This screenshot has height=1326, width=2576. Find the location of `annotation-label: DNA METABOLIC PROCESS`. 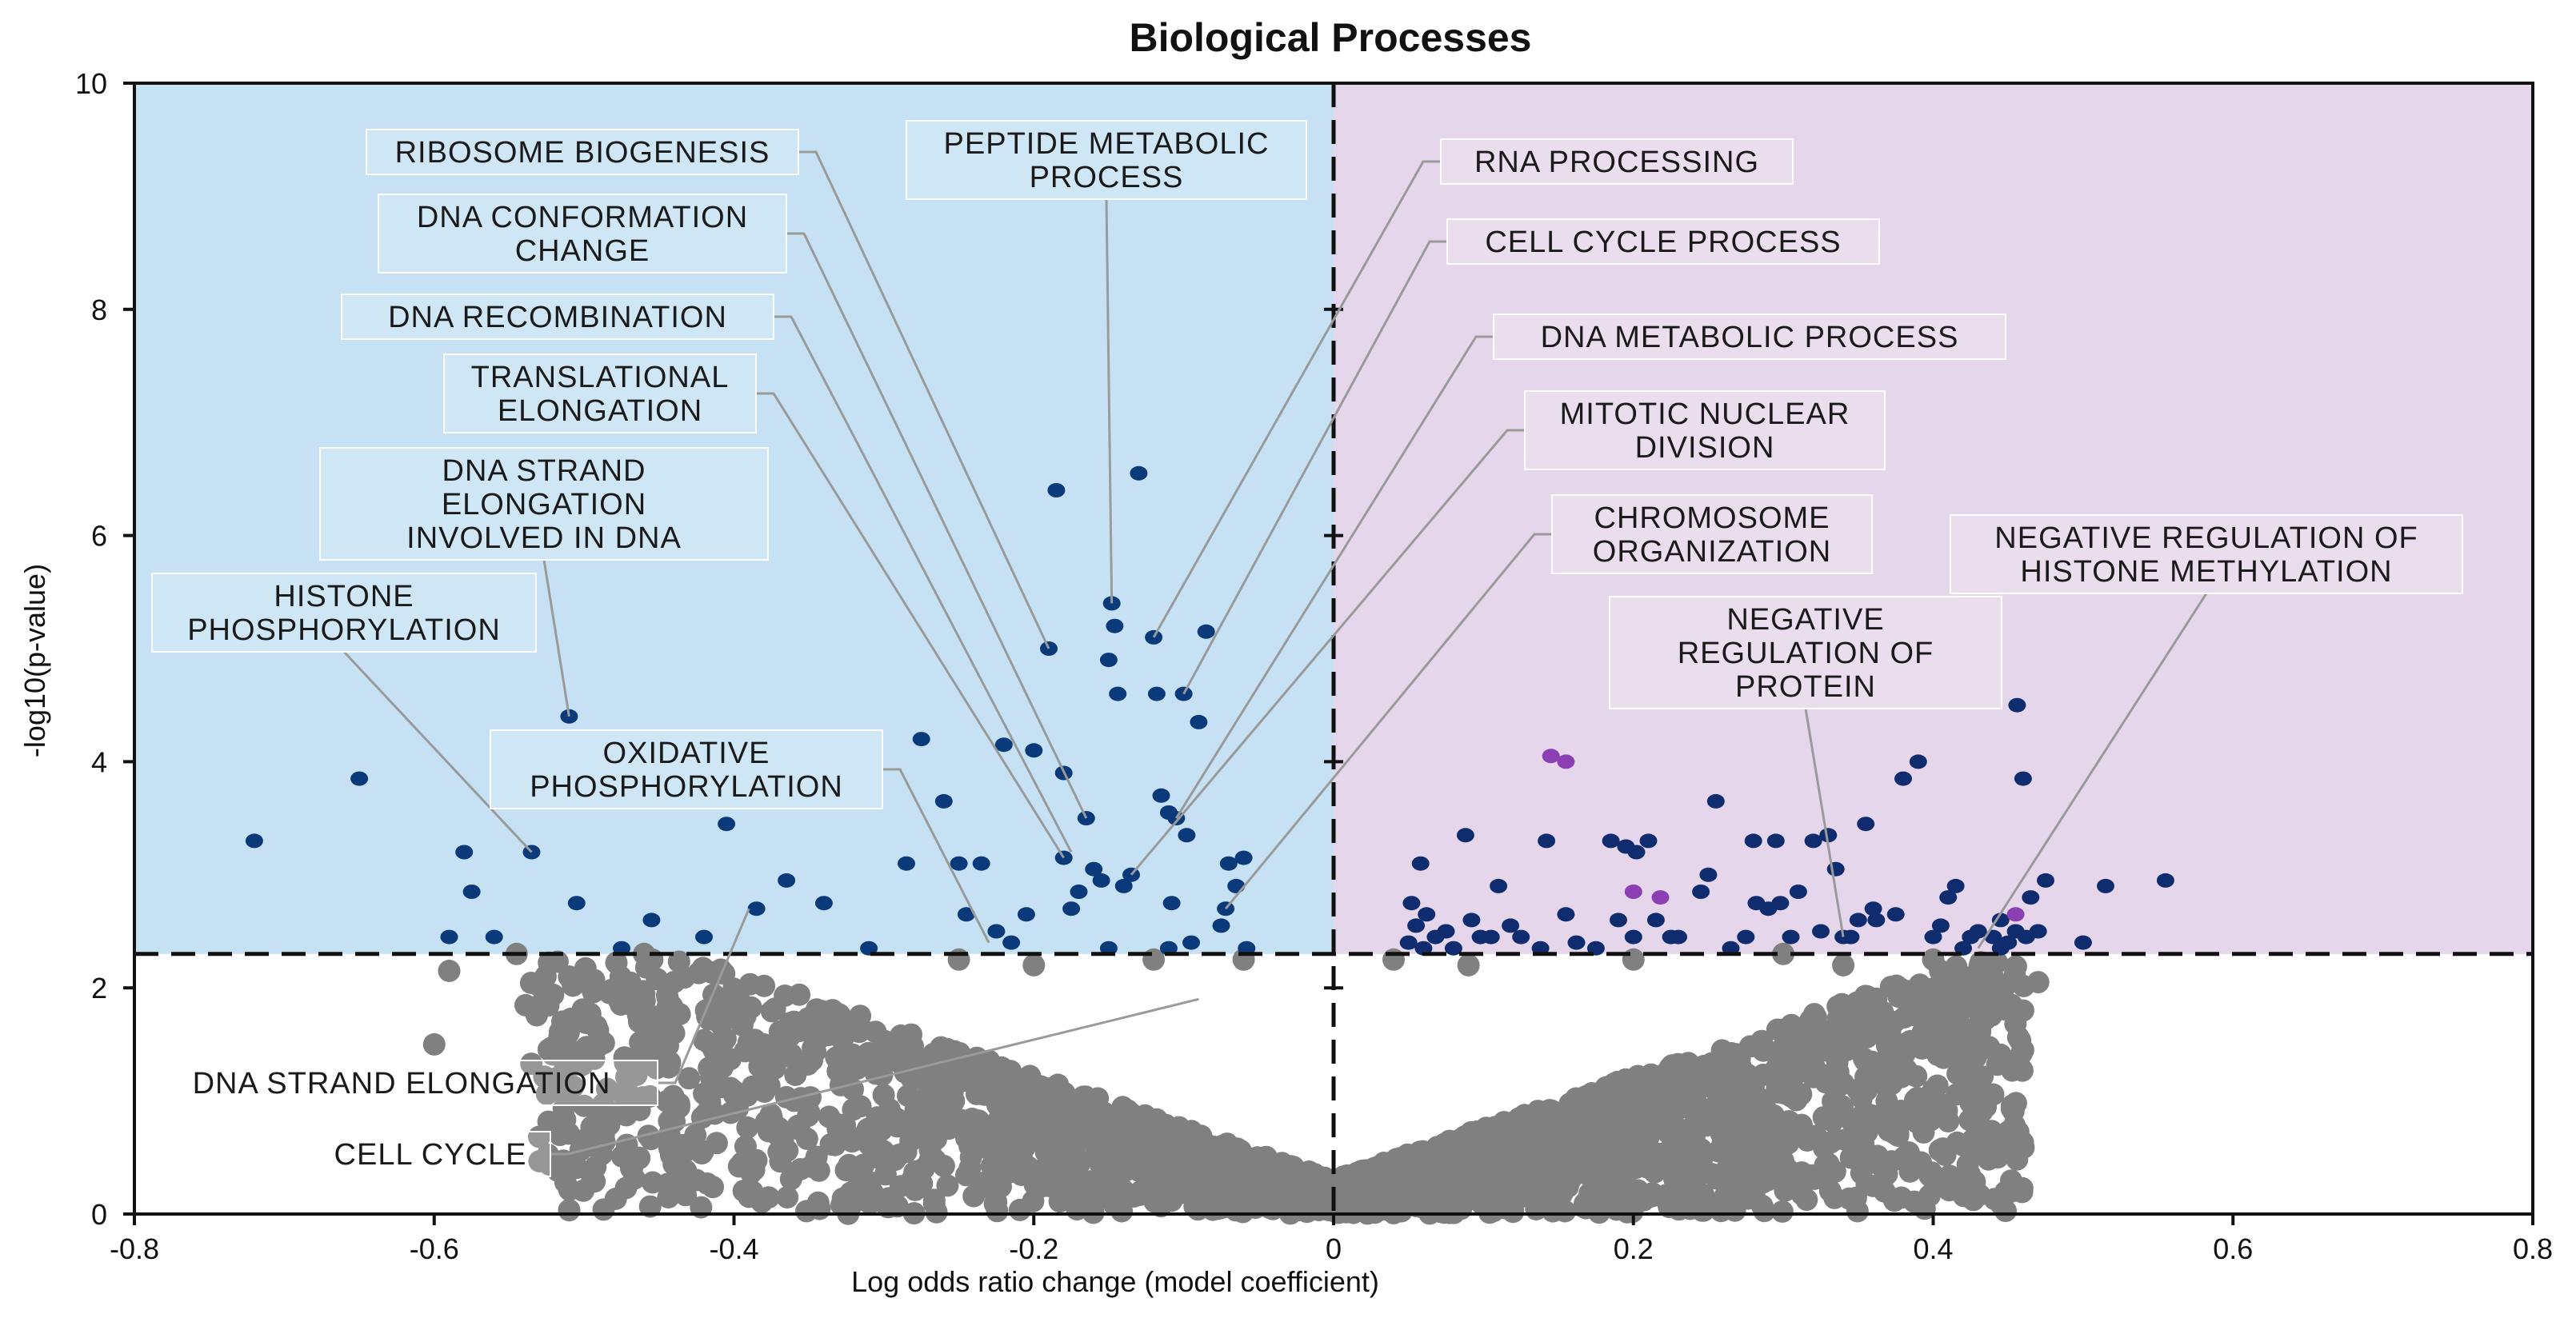

annotation-label: DNA METABOLIC PROCESS is located at coordinates (1749, 337).